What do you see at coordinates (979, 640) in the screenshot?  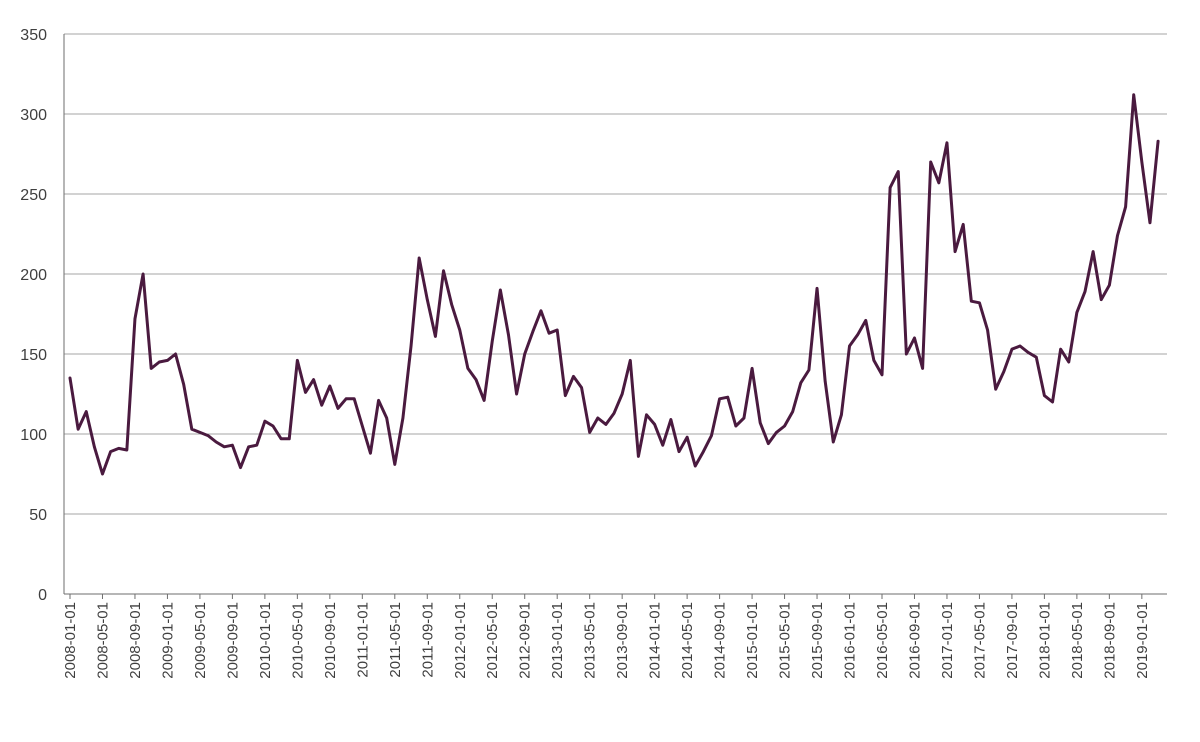 I see `x-tick-label: 2017-05-01` at bounding box center [979, 640].